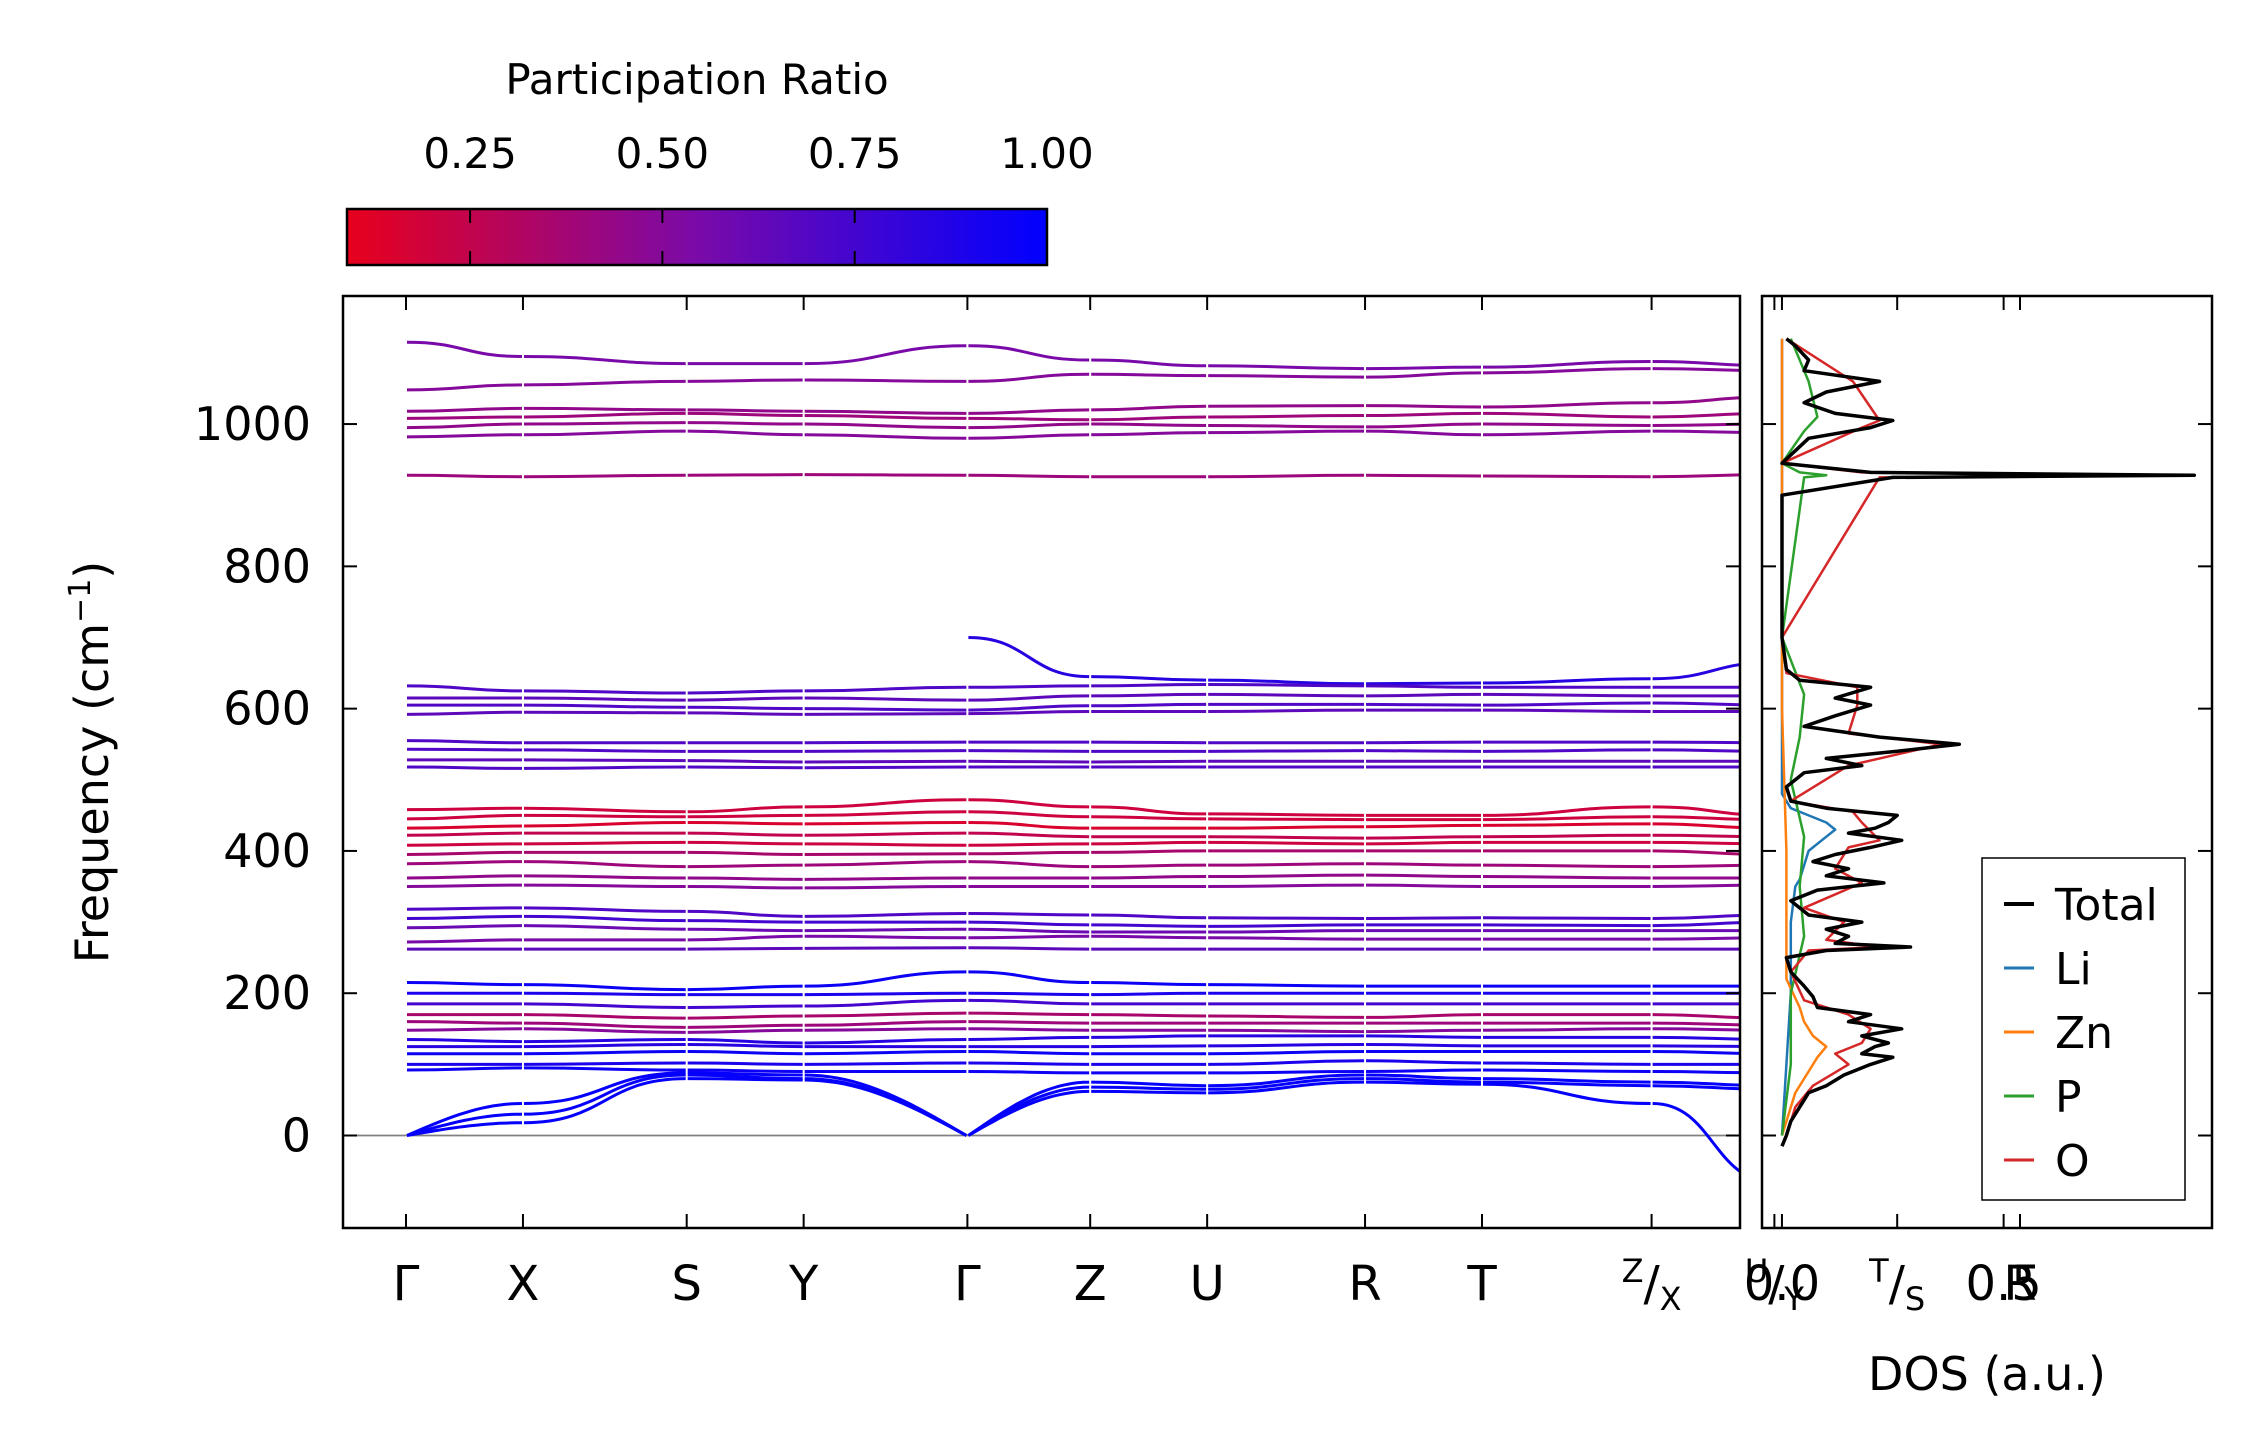  What do you see at coordinates (1090, 1284) in the screenshot?
I see `kpoint-label: Z` at bounding box center [1090, 1284].